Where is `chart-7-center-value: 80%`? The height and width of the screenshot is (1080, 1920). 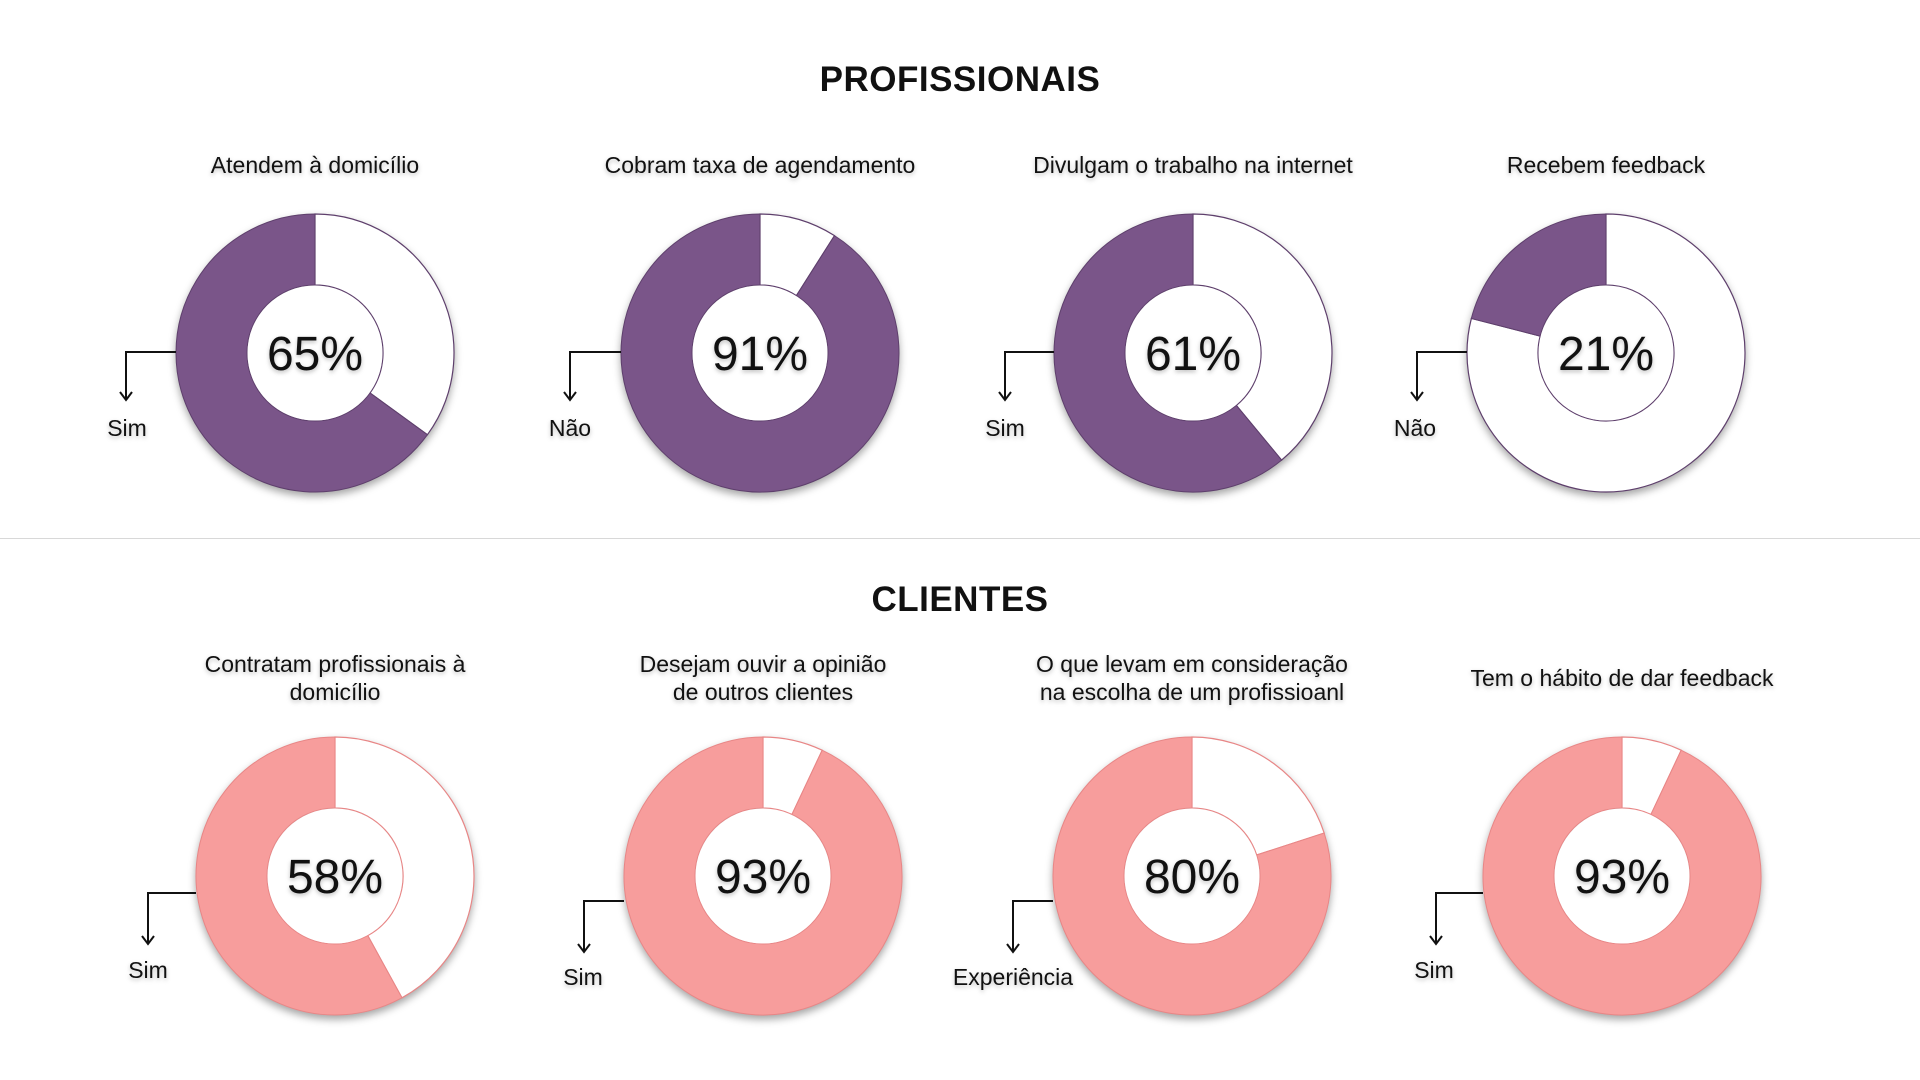 chart-7-center-value: 80% is located at coordinates (1192, 877).